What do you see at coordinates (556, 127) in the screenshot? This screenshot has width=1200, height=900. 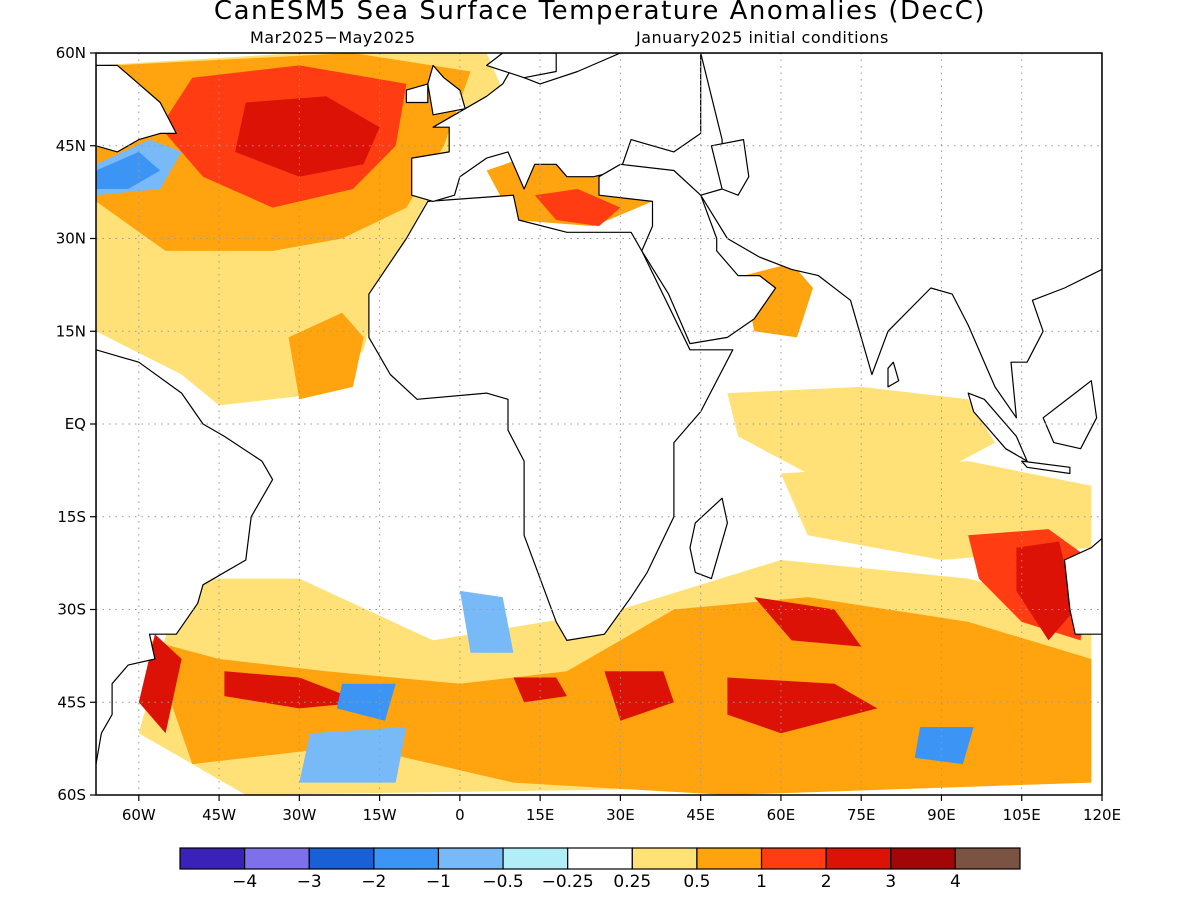 I see `landmass-iberia-europe` at bounding box center [556, 127].